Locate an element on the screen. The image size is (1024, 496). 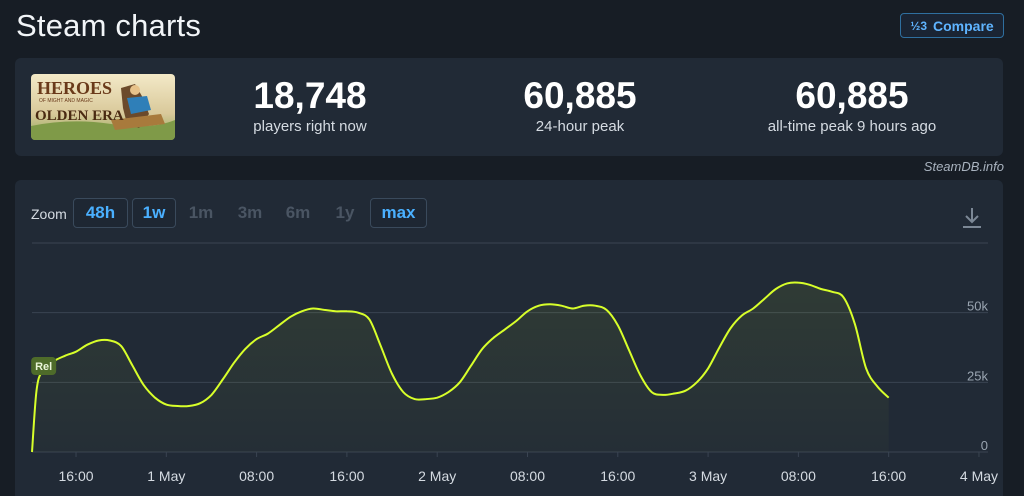
y-tick-label: 50k is located at coordinates (977, 306).